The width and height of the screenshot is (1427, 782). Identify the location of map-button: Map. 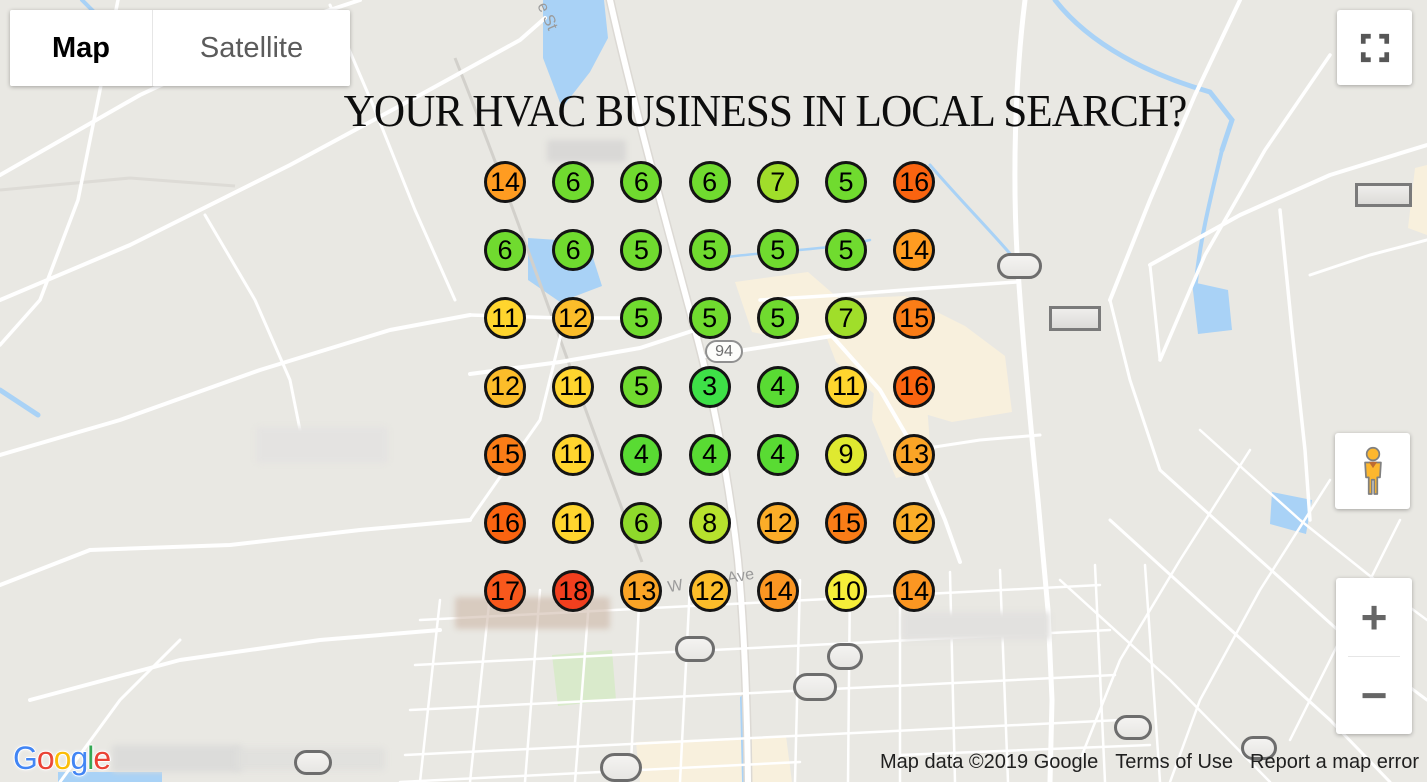
(81, 48).